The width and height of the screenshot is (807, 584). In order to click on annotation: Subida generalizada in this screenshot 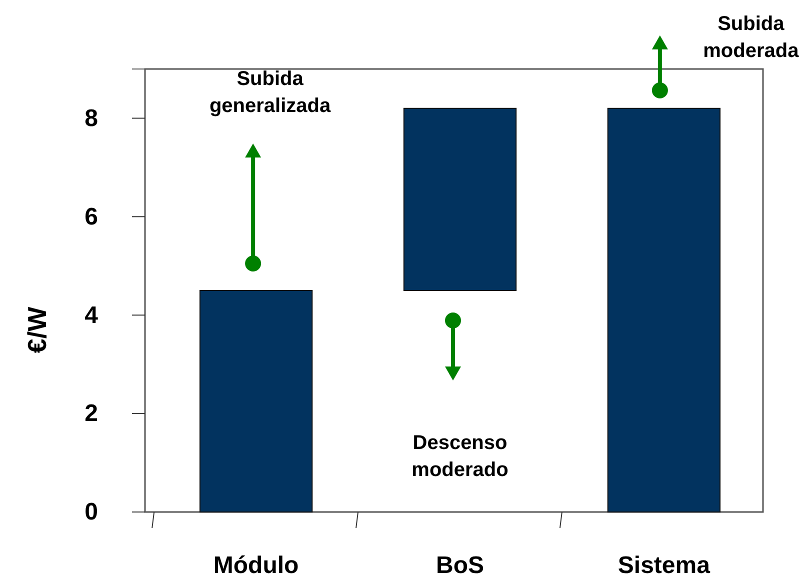, I will do `click(270, 92)`.